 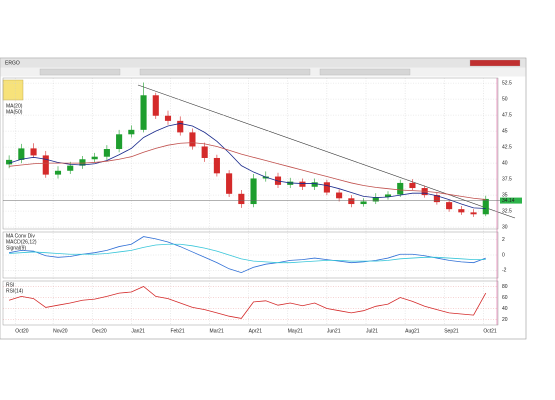 What do you see at coordinates (505, 131) in the screenshot?
I see `y-tick-label: 45` at bounding box center [505, 131].